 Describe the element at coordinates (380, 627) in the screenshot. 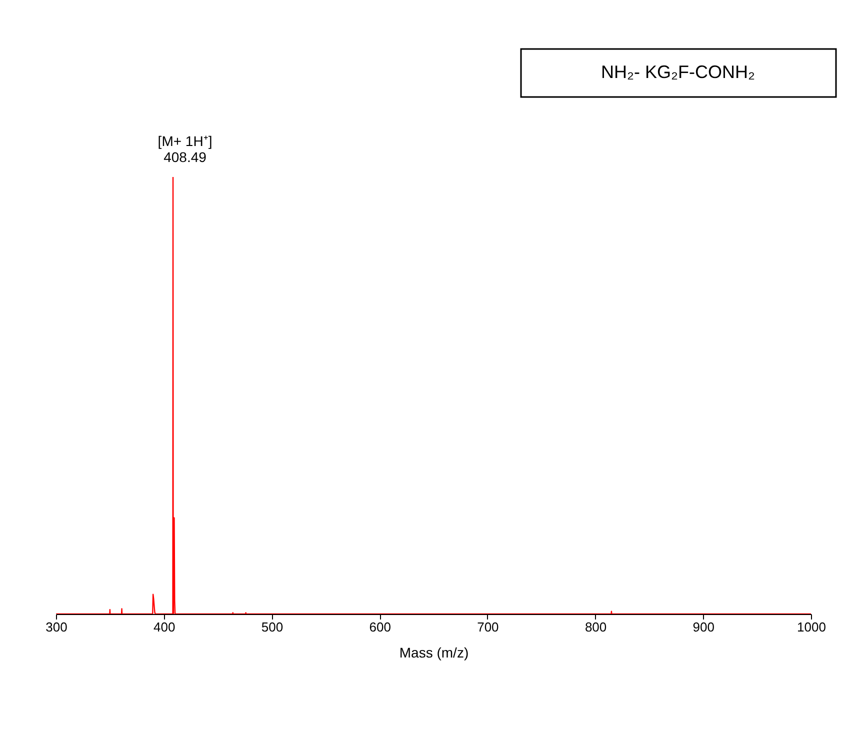

I see `x-tick-label: 600` at that location.